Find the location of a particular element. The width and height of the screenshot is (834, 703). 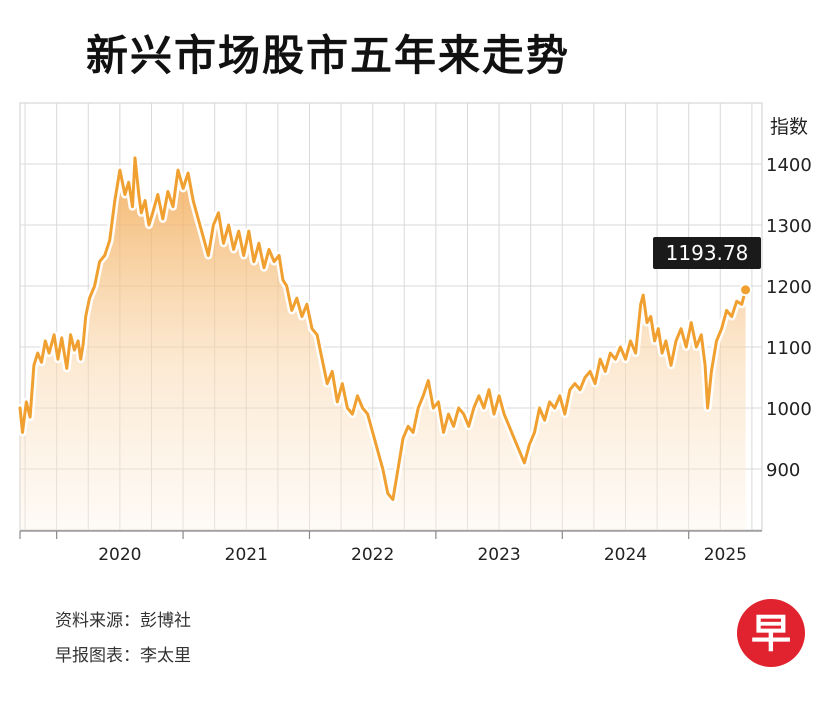

last-value-badge is located at coordinates (707, 253).